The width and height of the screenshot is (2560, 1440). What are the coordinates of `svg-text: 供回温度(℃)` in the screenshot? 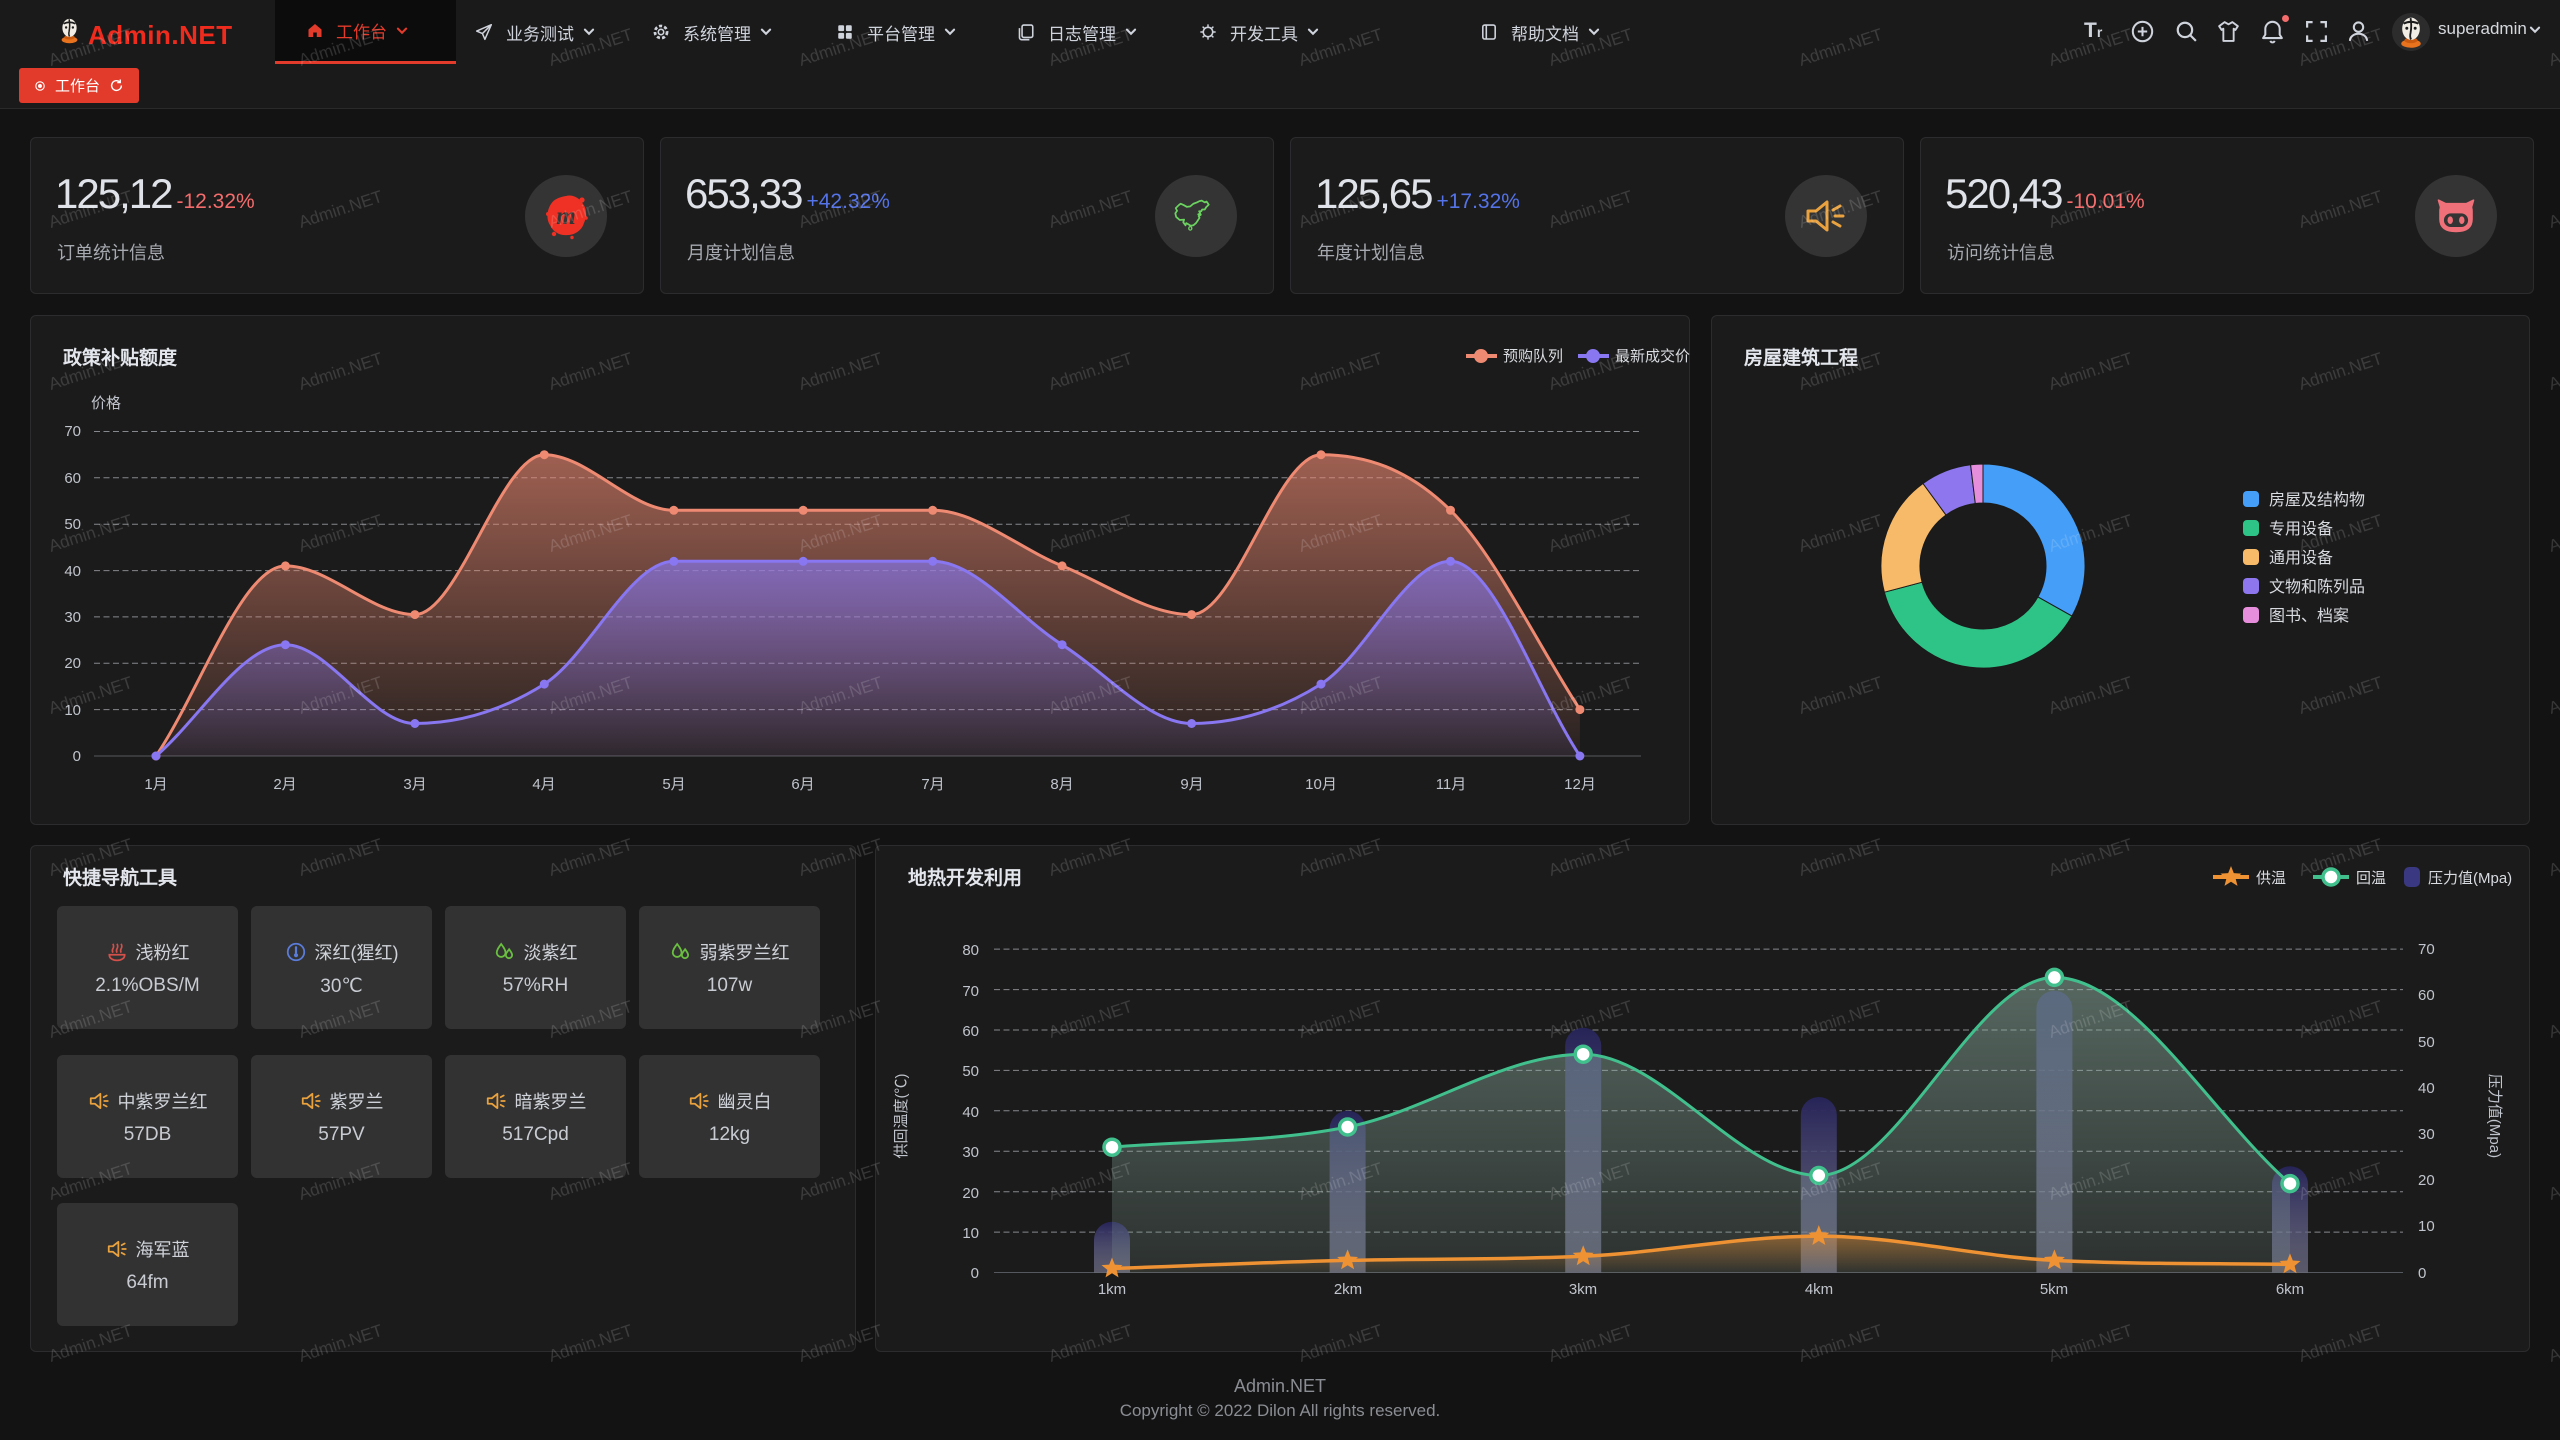 It's located at (901, 1116).